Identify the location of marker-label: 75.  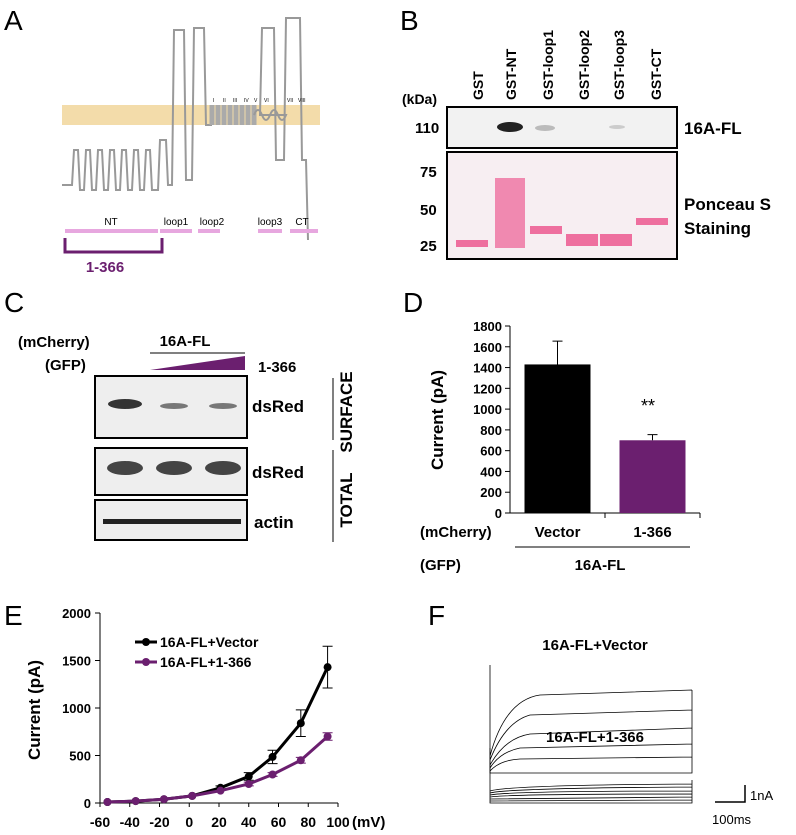
(428, 172).